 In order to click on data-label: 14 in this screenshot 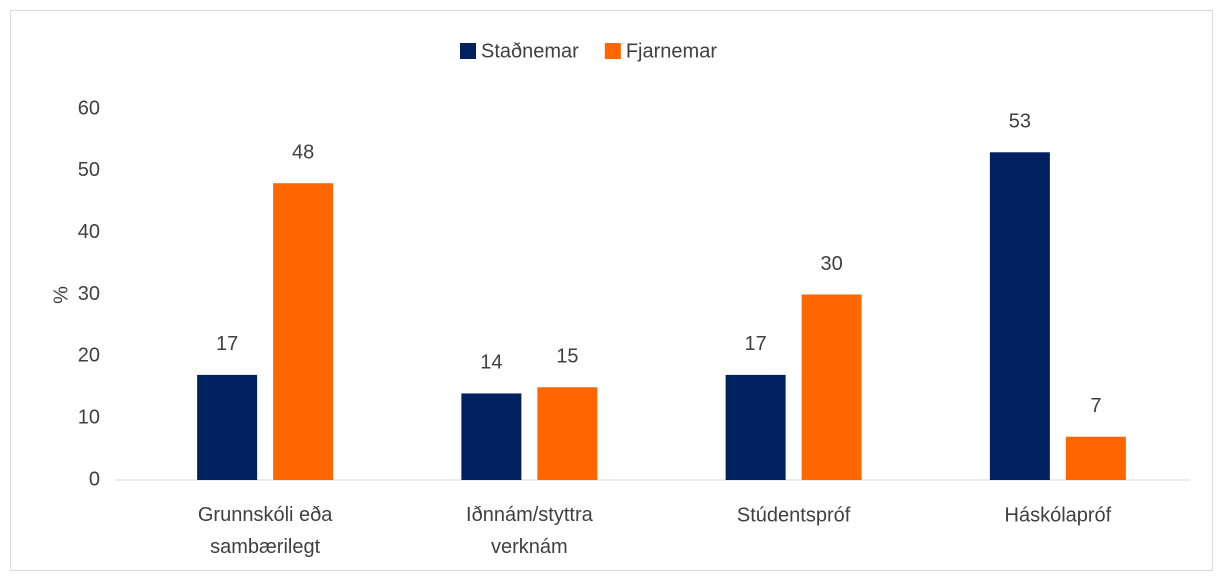, I will do `click(491, 363)`.